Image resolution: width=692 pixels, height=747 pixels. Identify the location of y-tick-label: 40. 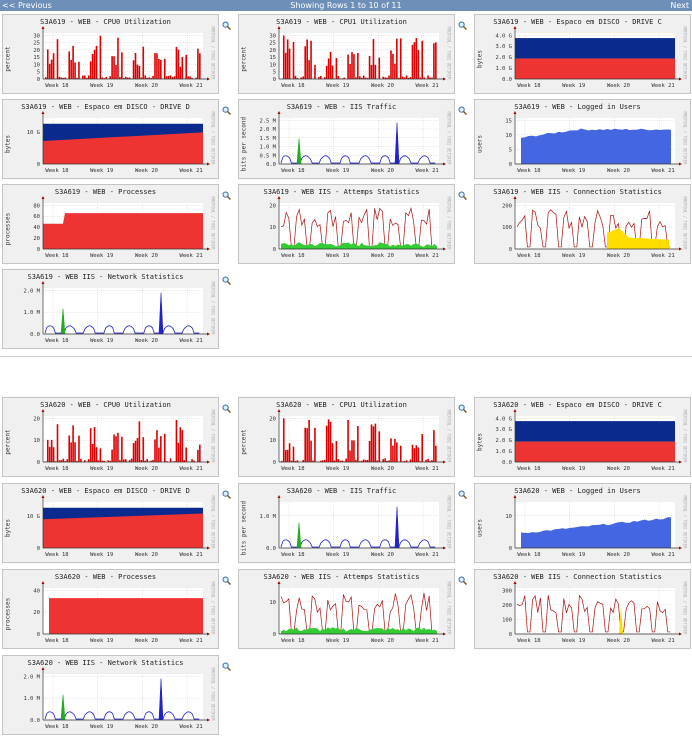
(36, 591).